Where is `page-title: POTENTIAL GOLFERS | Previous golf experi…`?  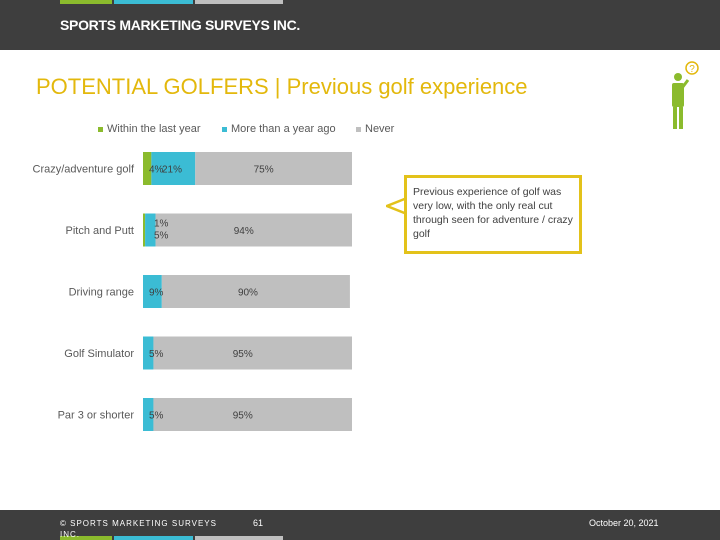
page-title: POTENTIAL GOLFERS | Previous golf experi… is located at coordinates (282, 86).